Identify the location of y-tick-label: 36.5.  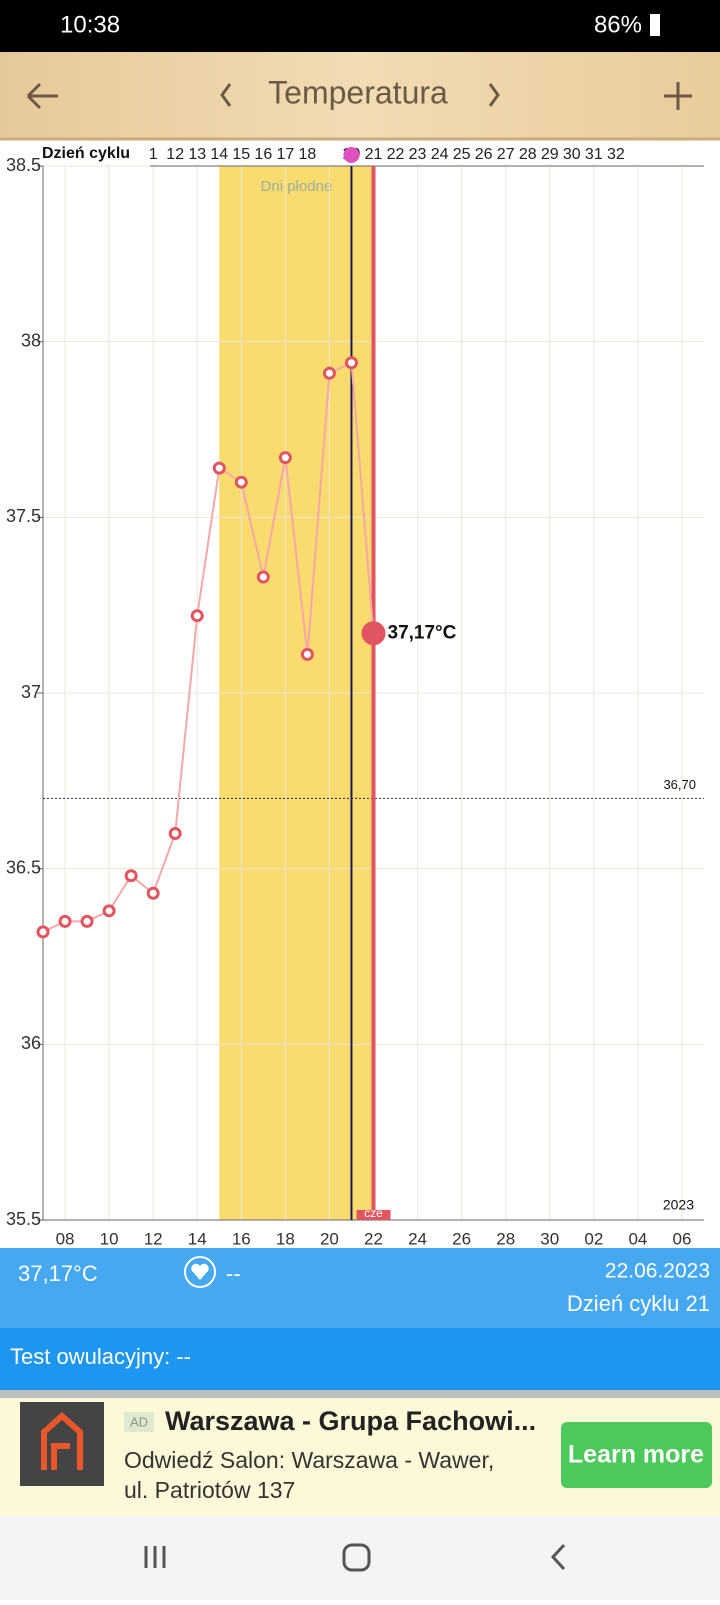
(23, 867).